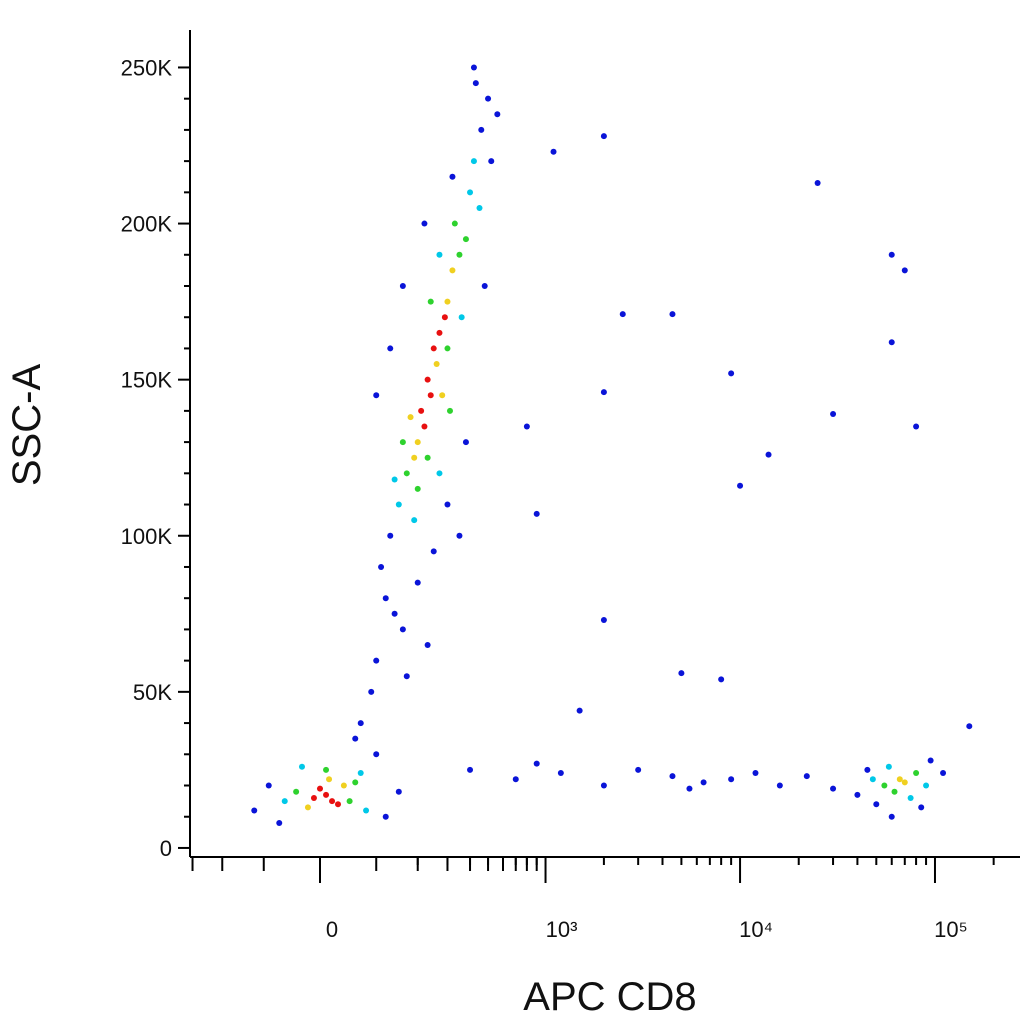 Image resolution: width=1029 pixels, height=1028 pixels. What do you see at coordinates (147, 536) in the screenshot?
I see `y-tick-label: 100K` at bounding box center [147, 536].